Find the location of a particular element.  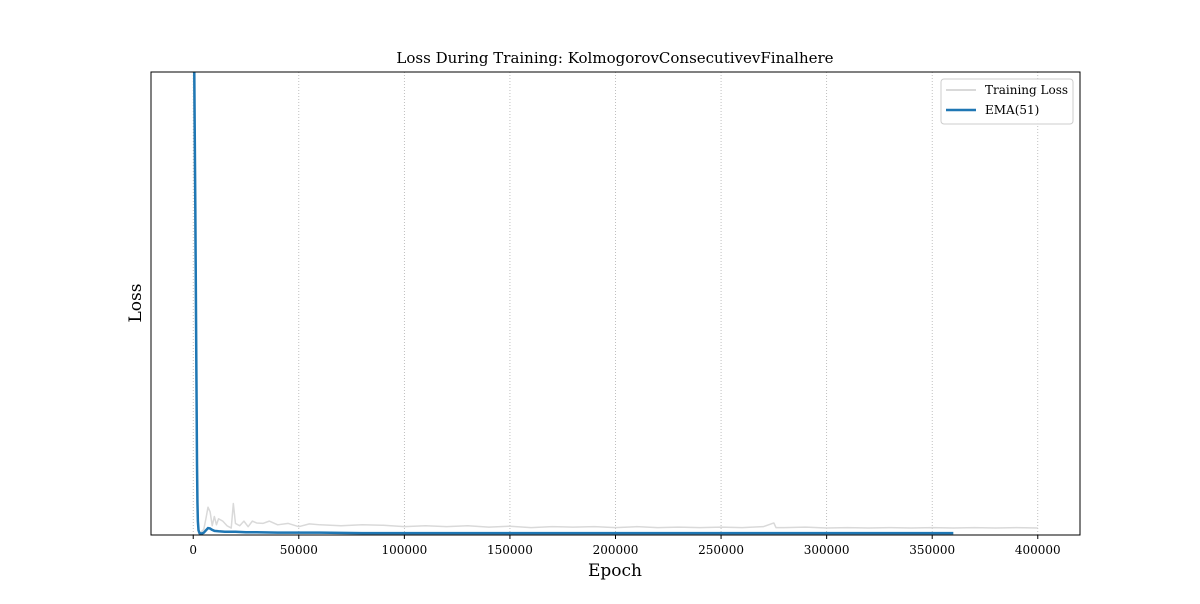

x-tick-label: 200000 is located at coordinates (616, 550).